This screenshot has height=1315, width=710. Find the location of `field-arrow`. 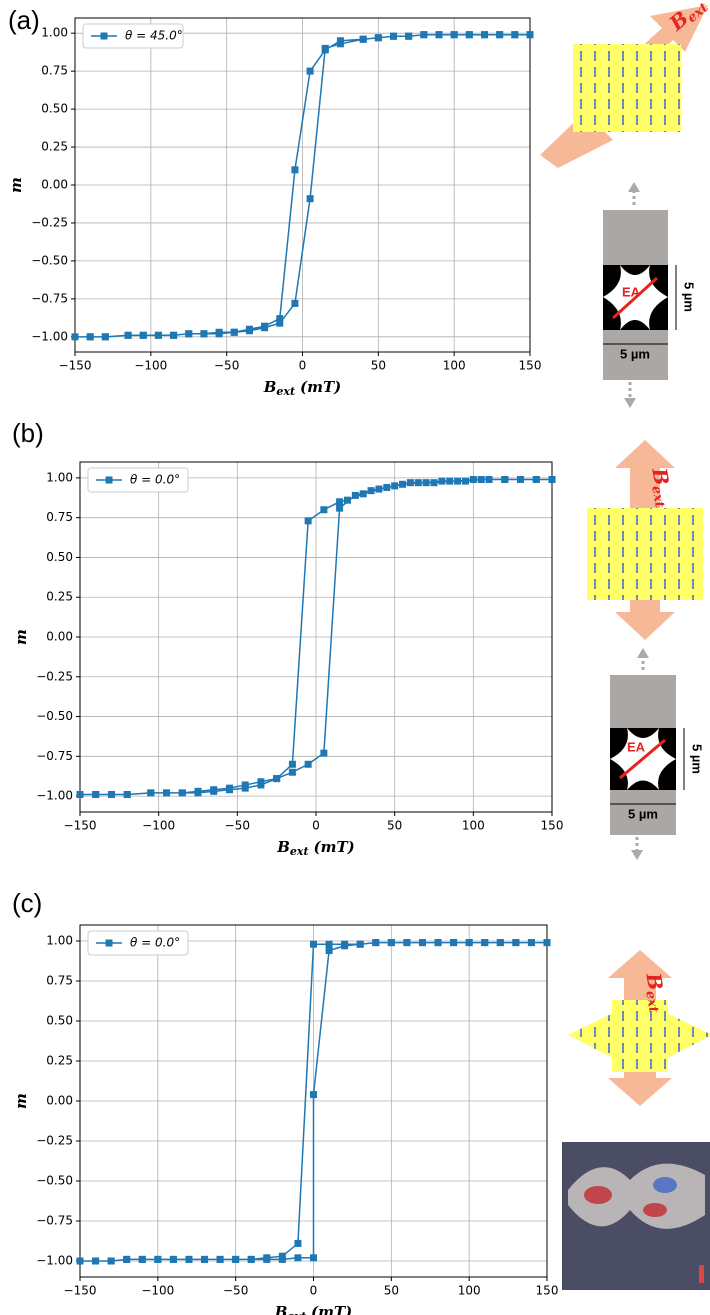

field-arrow is located at coordinates (645, 619).